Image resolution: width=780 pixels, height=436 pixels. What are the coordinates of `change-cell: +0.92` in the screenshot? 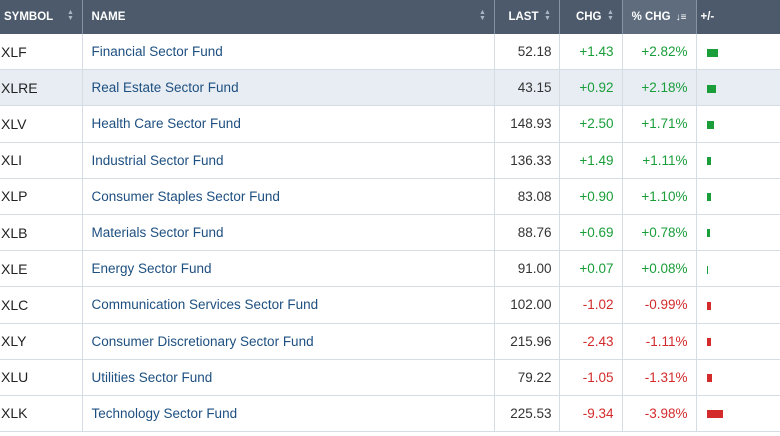 It's located at (591, 88).